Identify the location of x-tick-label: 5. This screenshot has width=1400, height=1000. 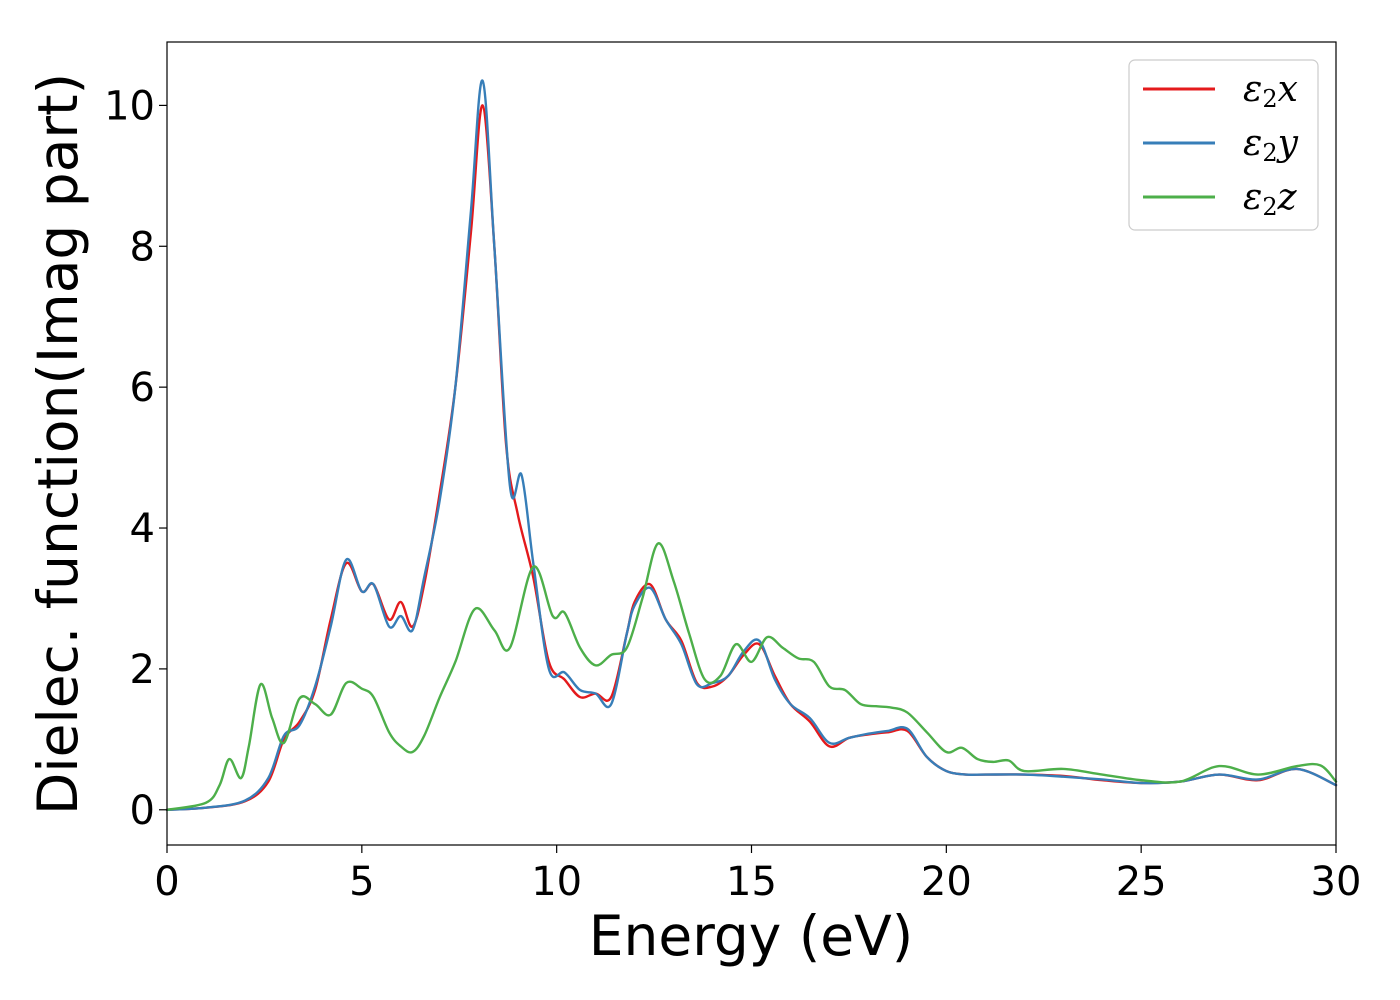
(361, 882).